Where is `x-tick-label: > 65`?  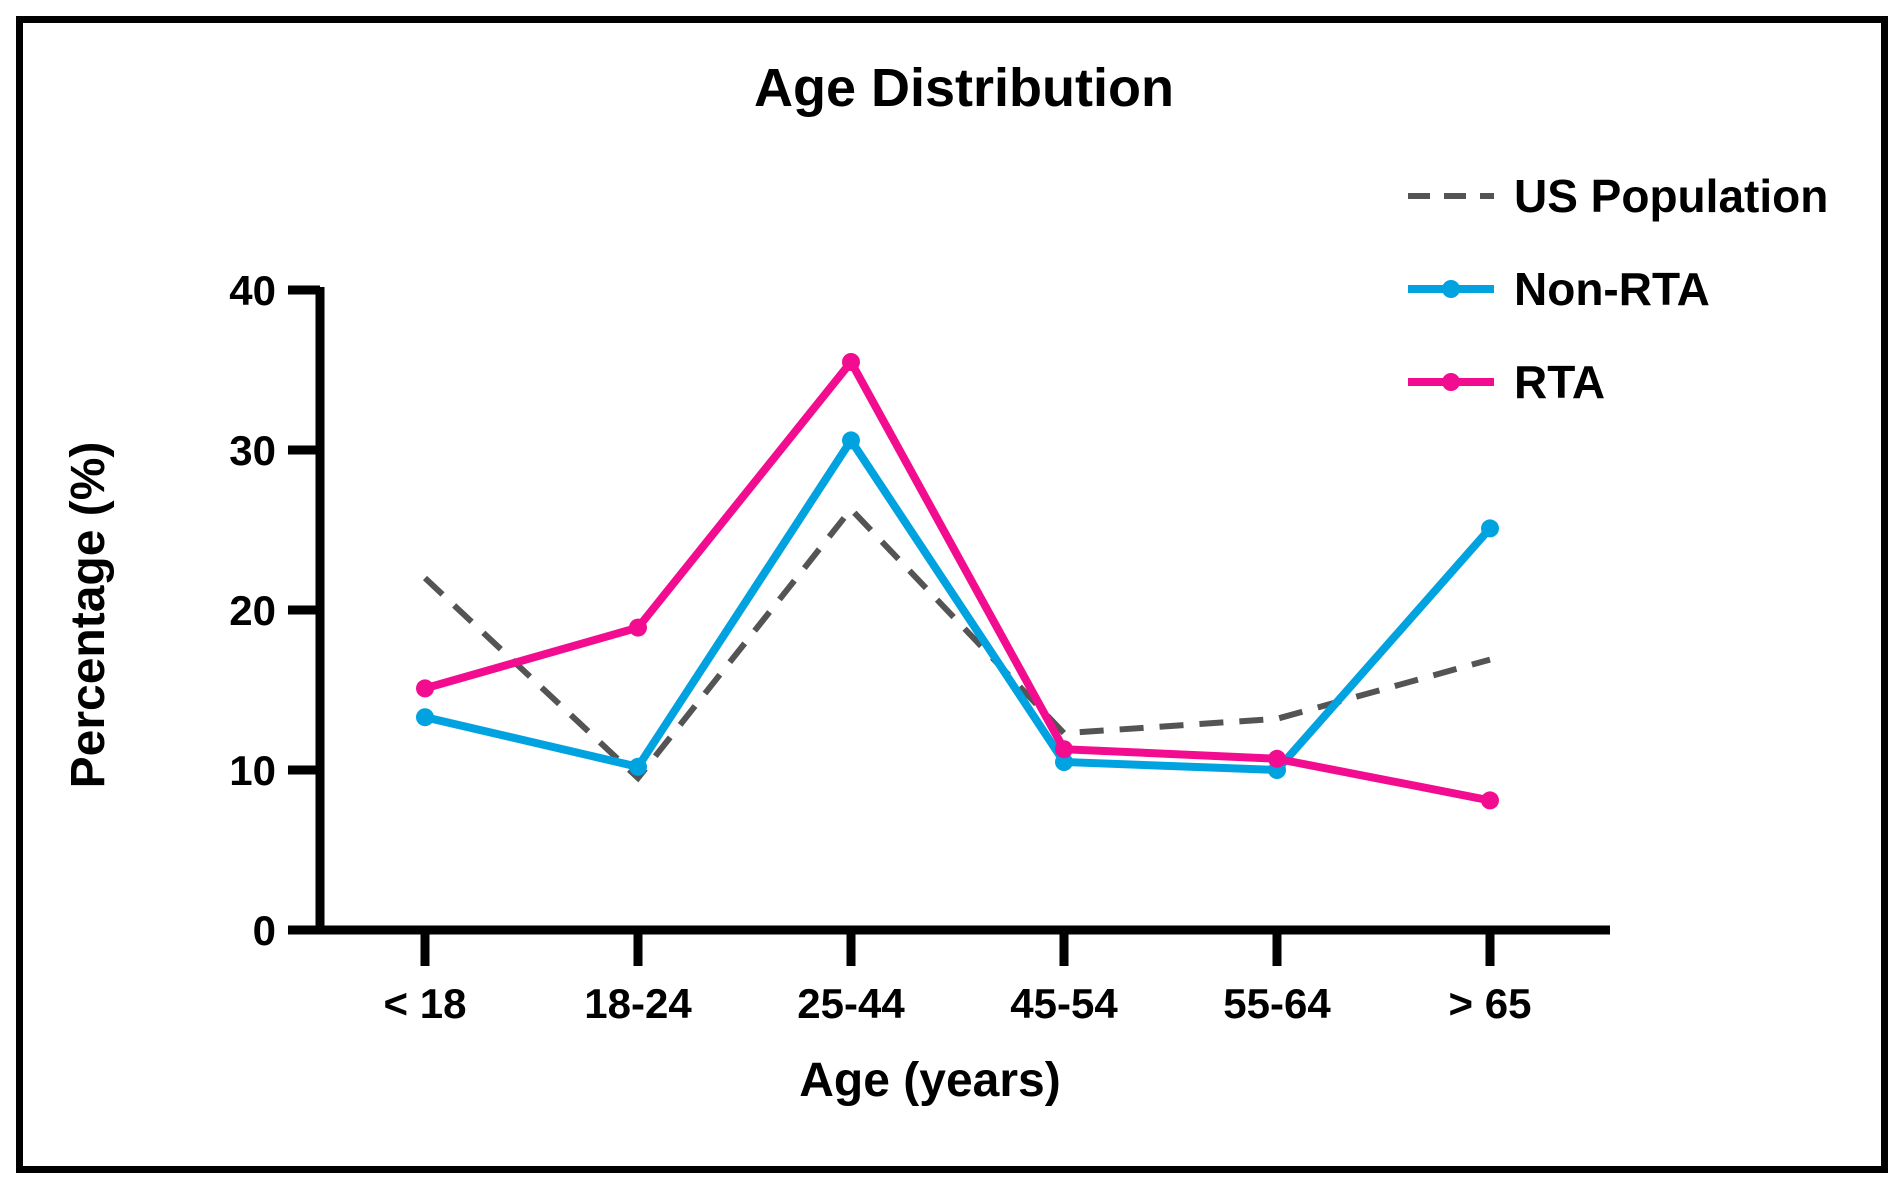 x-tick-label: > 65 is located at coordinates (1490, 1003).